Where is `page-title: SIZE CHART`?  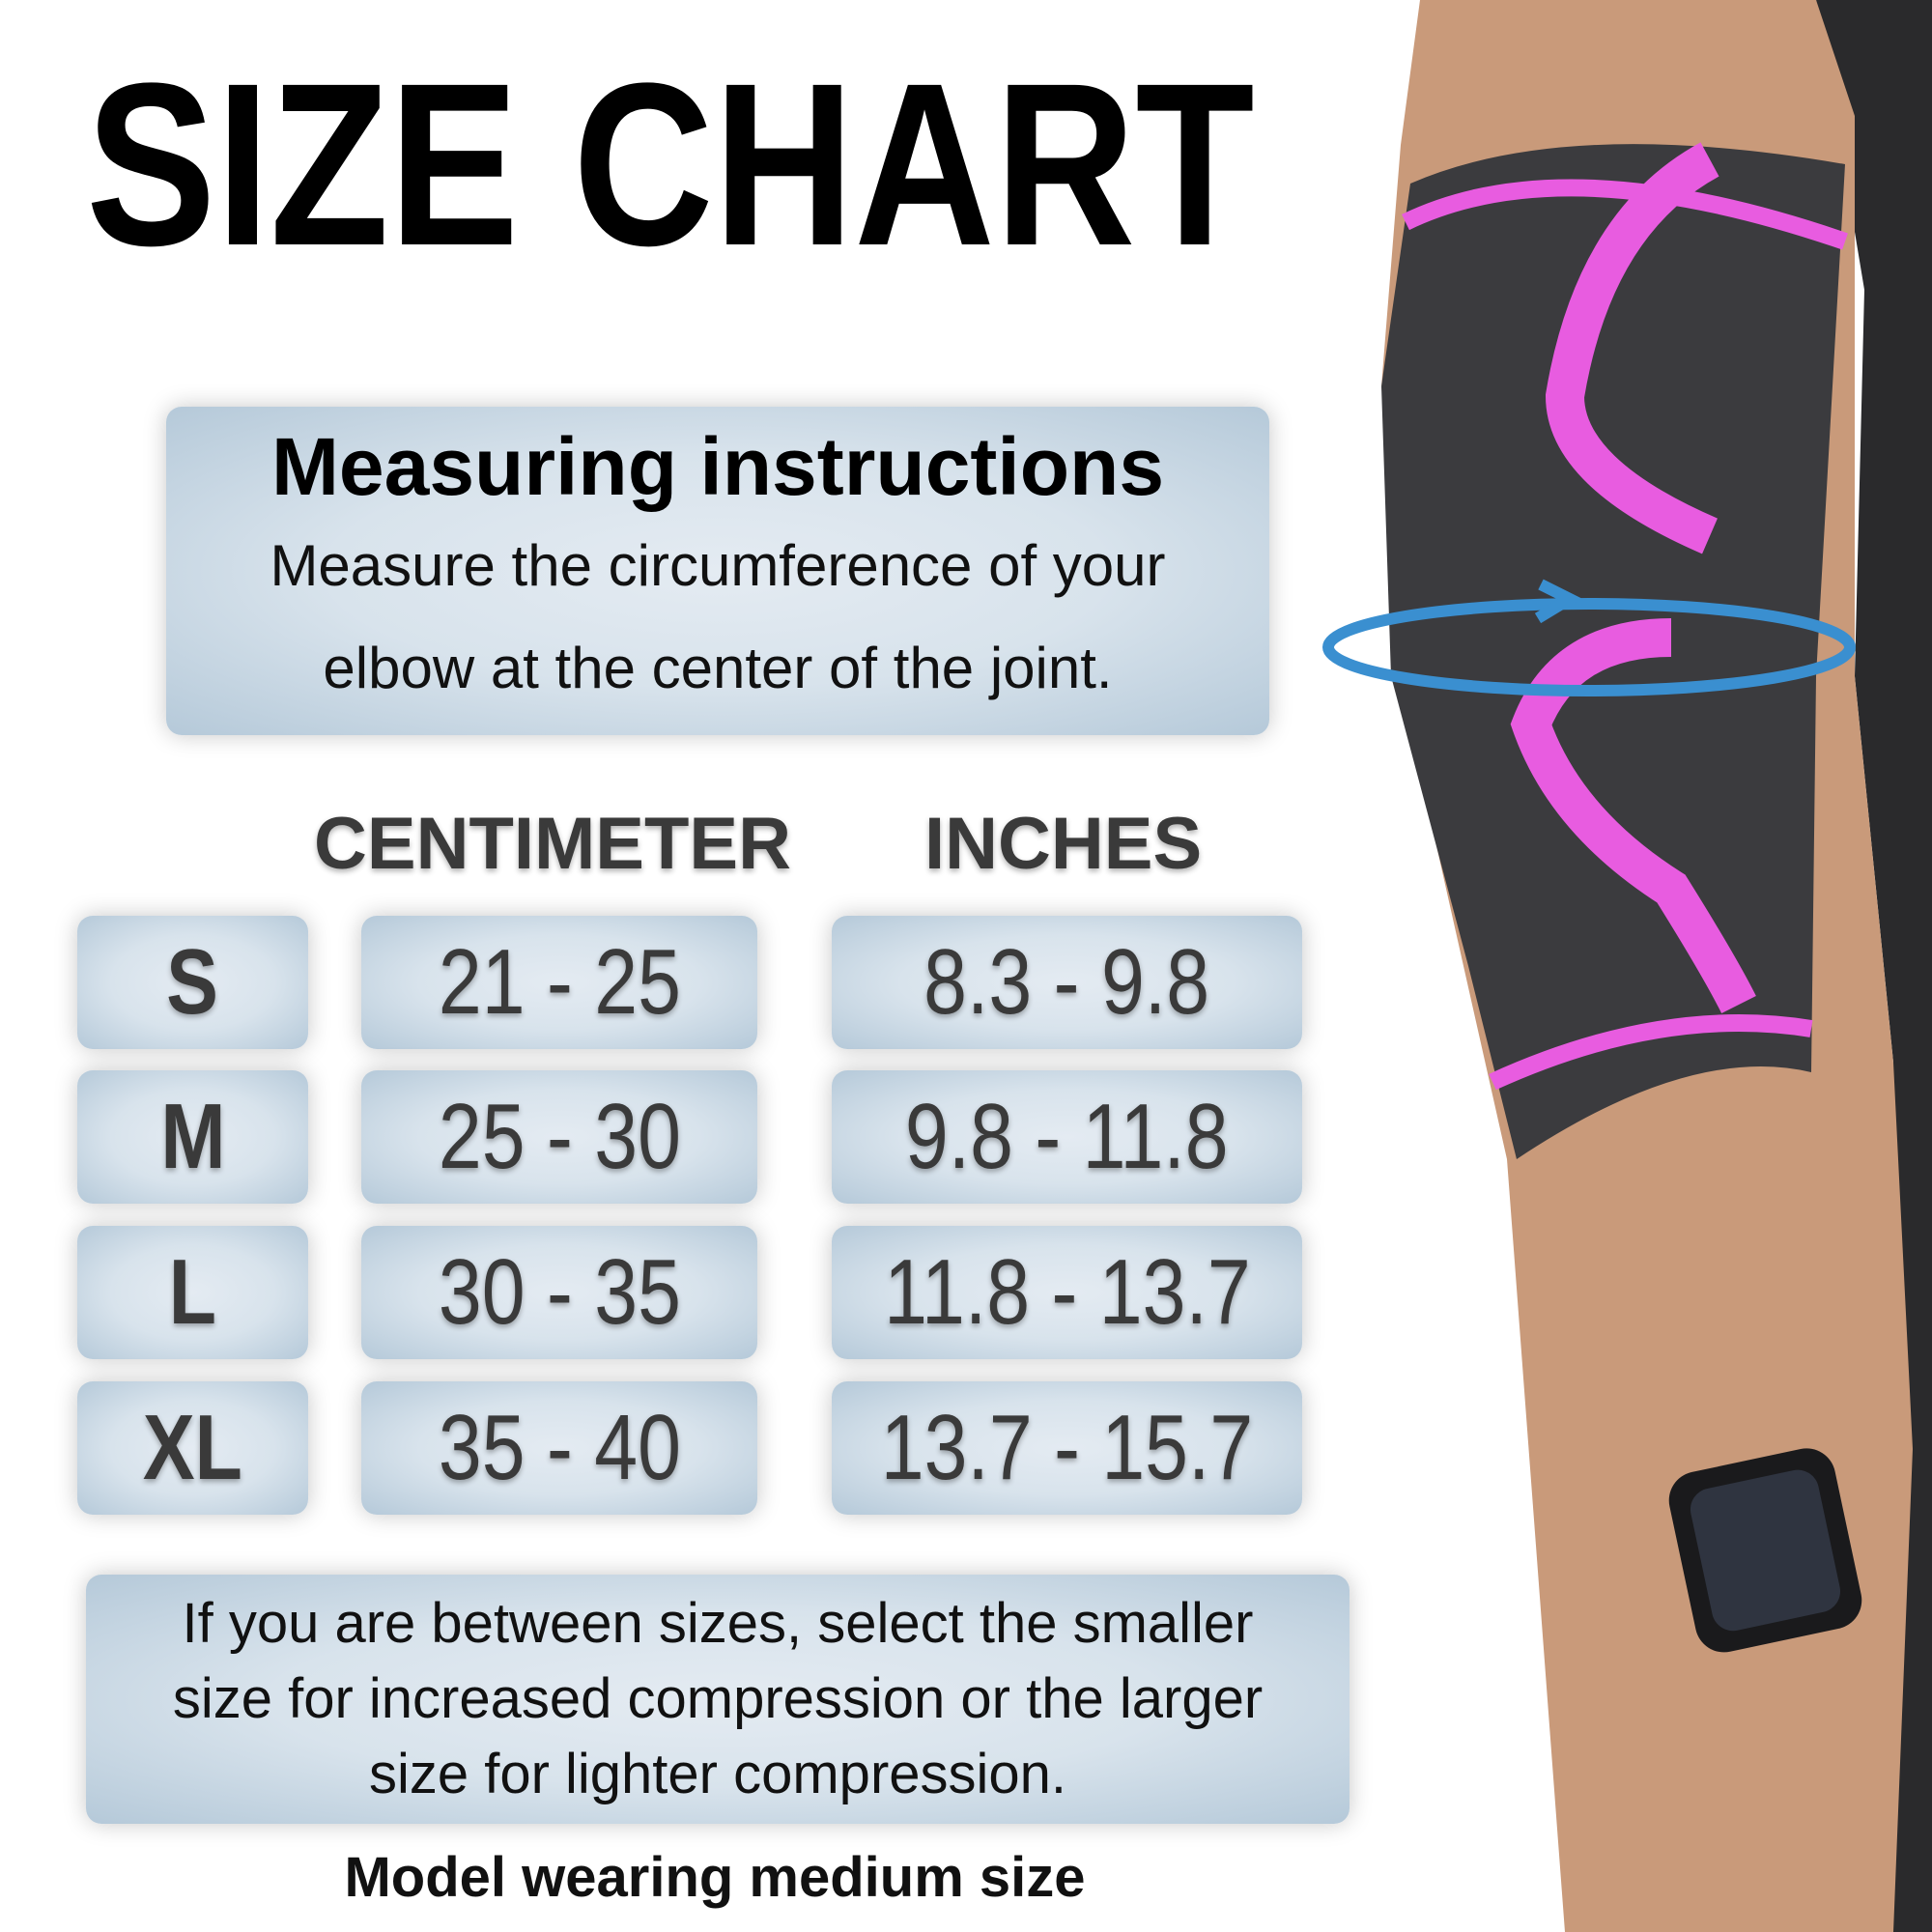 page-title: SIZE CHART is located at coordinates (714, 164).